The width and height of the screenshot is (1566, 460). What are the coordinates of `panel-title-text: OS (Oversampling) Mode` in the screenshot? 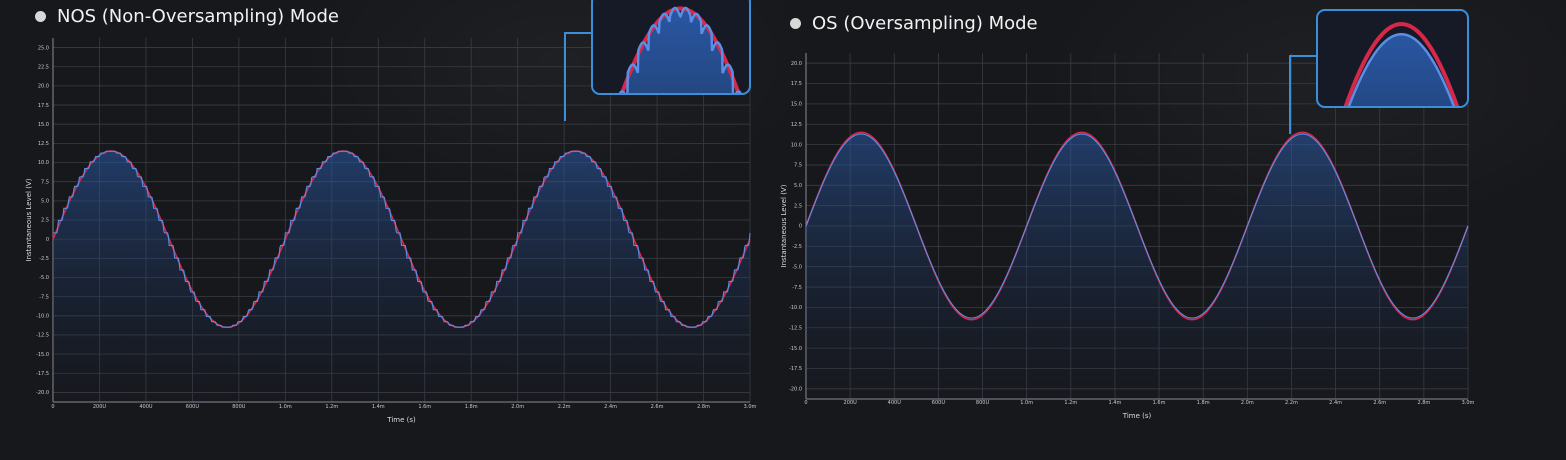 It's located at (925, 23).